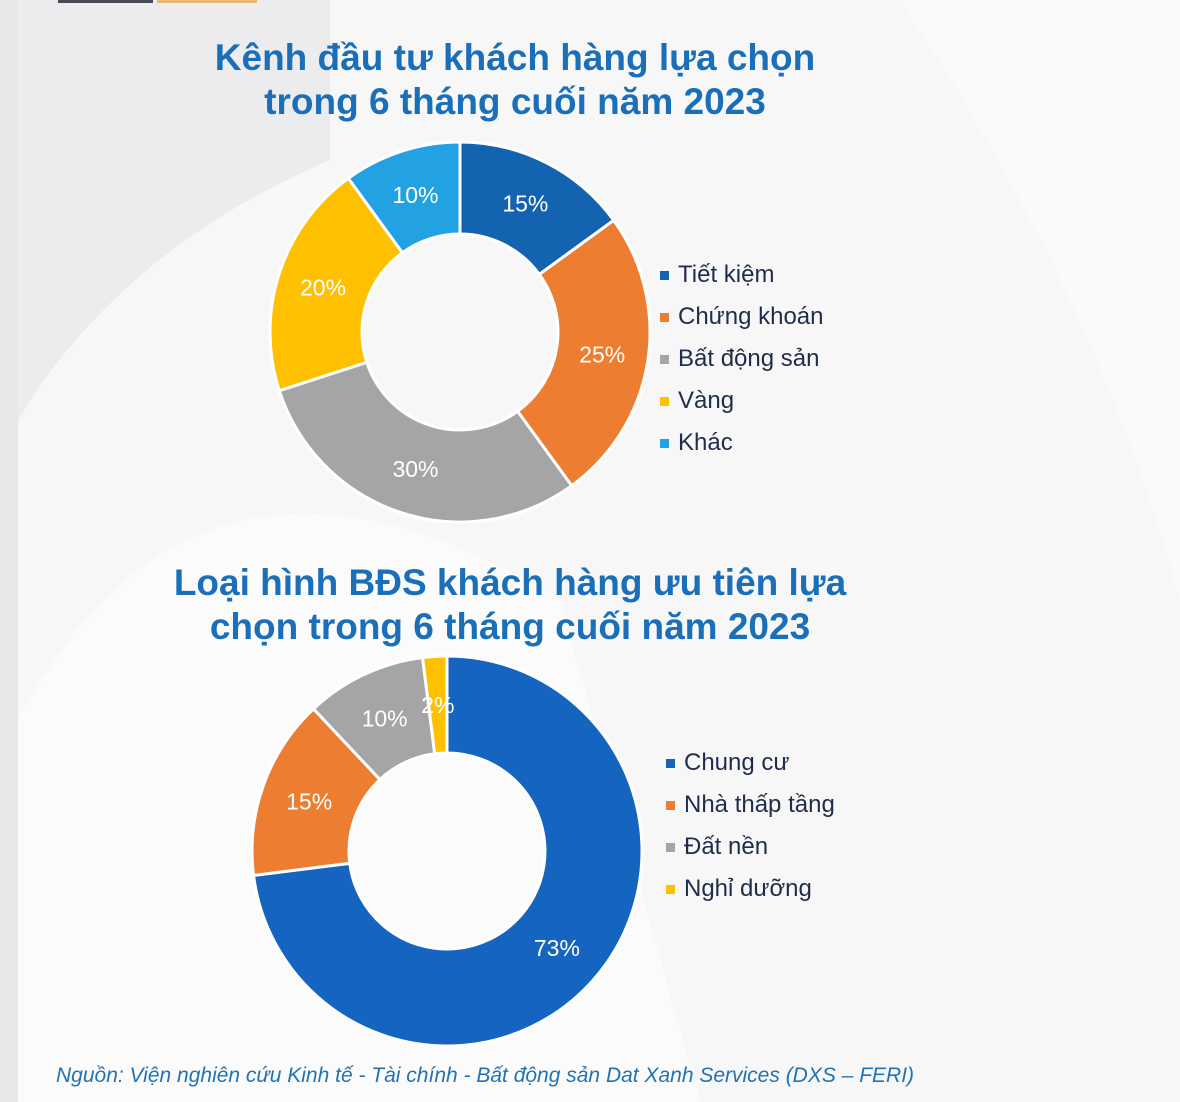 Image resolution: width=1180 pixels, height=1102 pixels. What do you see at coordinates (759, 804) in the screenshot?
I see `legend-label: Nhà thấp tầng` at bounding box center [759, 804].